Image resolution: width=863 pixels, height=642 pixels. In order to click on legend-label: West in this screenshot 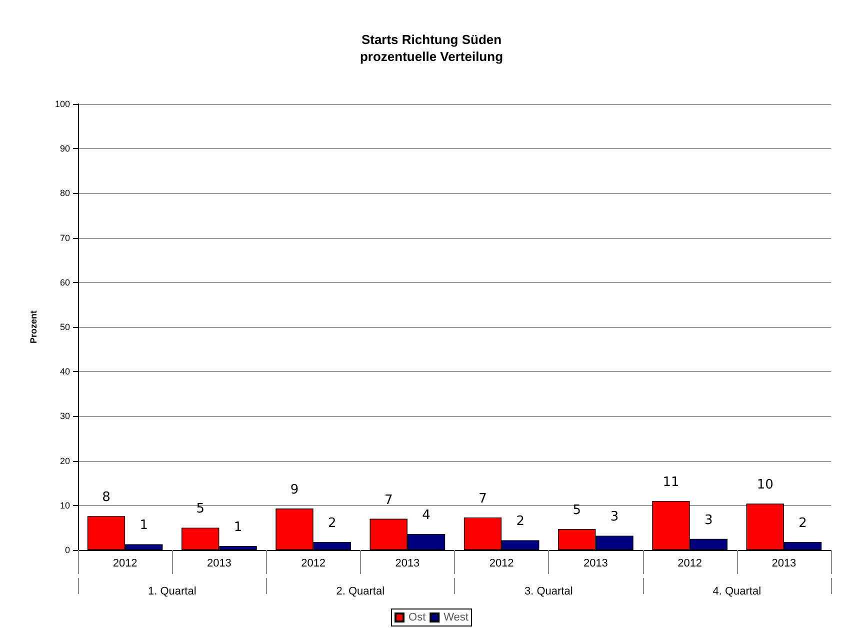, I will do `click(456, 618)`.